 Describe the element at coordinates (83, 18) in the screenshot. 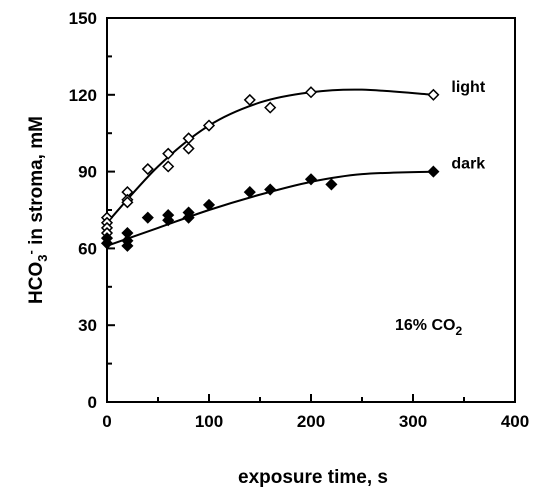

I see `y-tick-label: 150` at that location.